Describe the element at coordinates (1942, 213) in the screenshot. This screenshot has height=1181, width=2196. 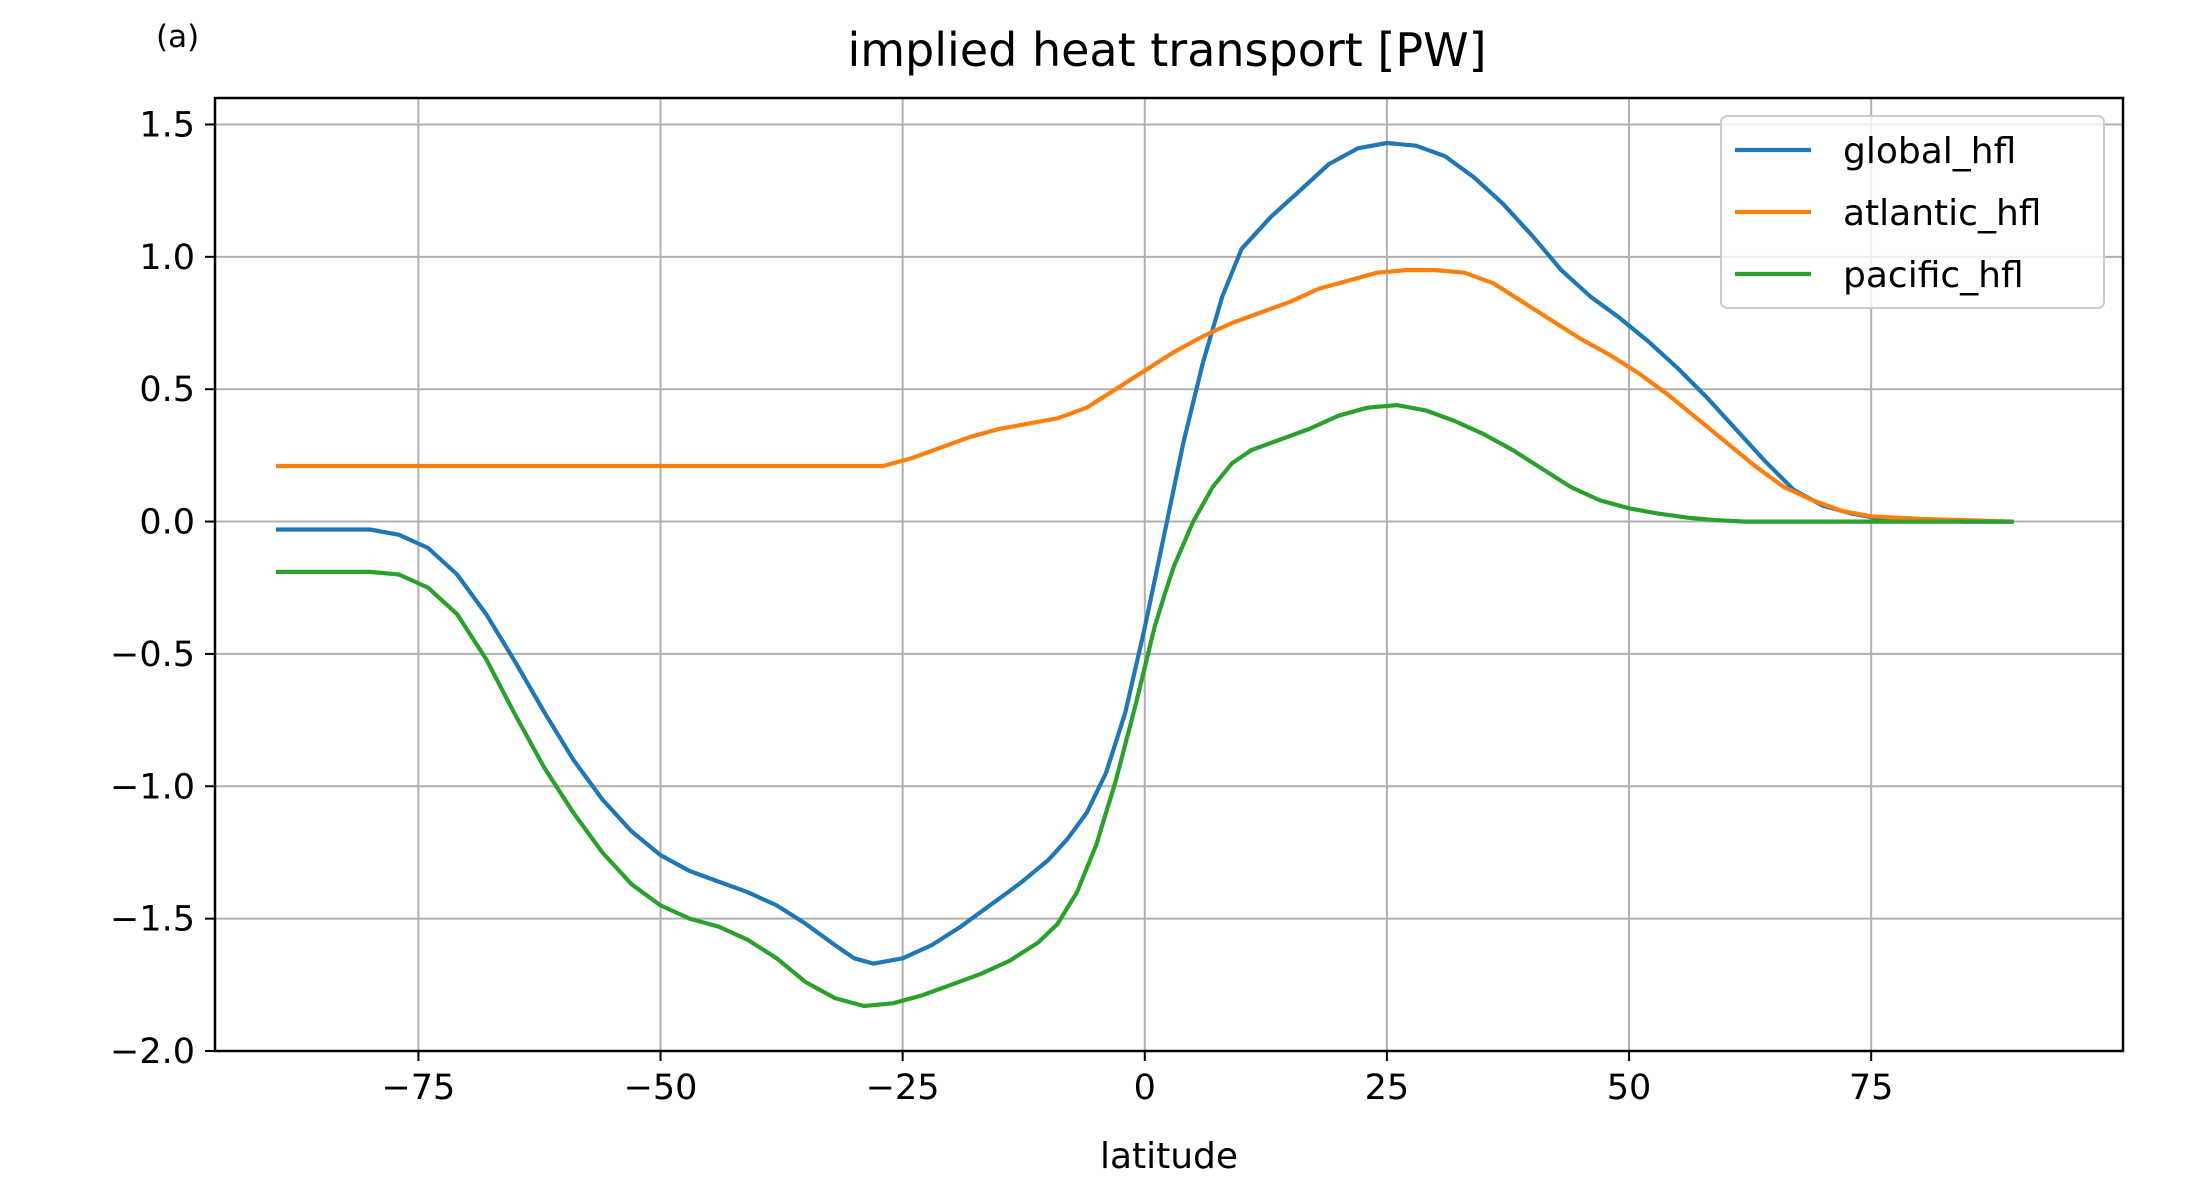
I see `legend-label-atlantic-hfl: atlantic_hfl` at that location.